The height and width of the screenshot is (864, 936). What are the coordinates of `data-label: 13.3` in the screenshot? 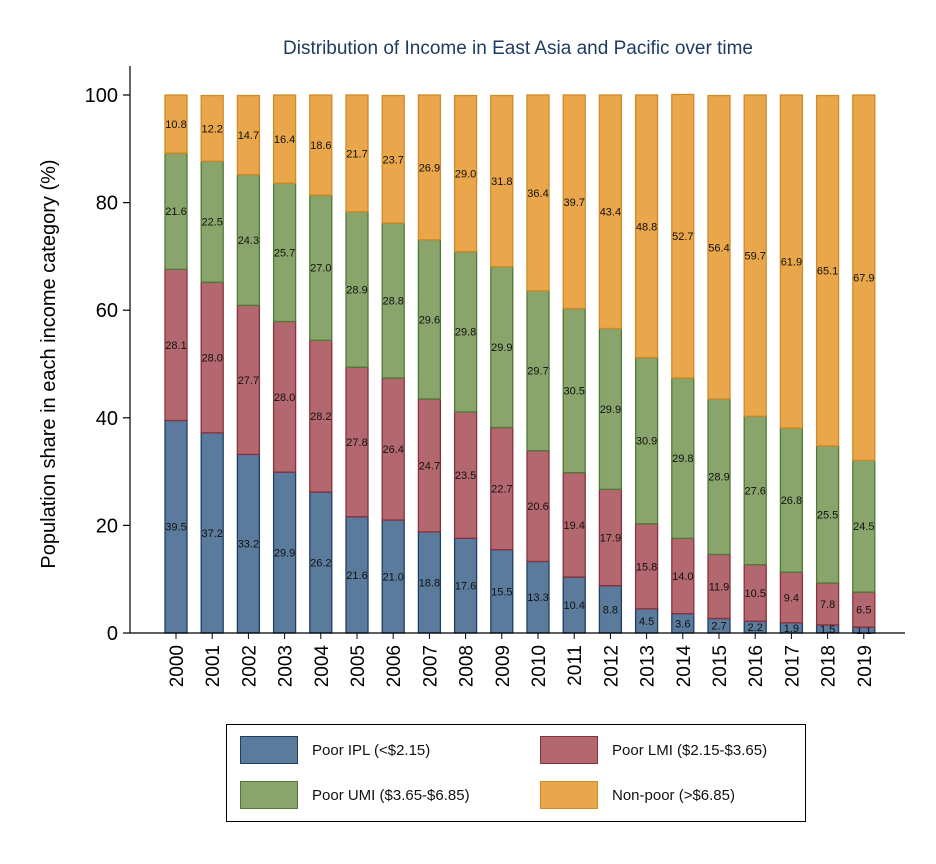 It's located at (537, 598).